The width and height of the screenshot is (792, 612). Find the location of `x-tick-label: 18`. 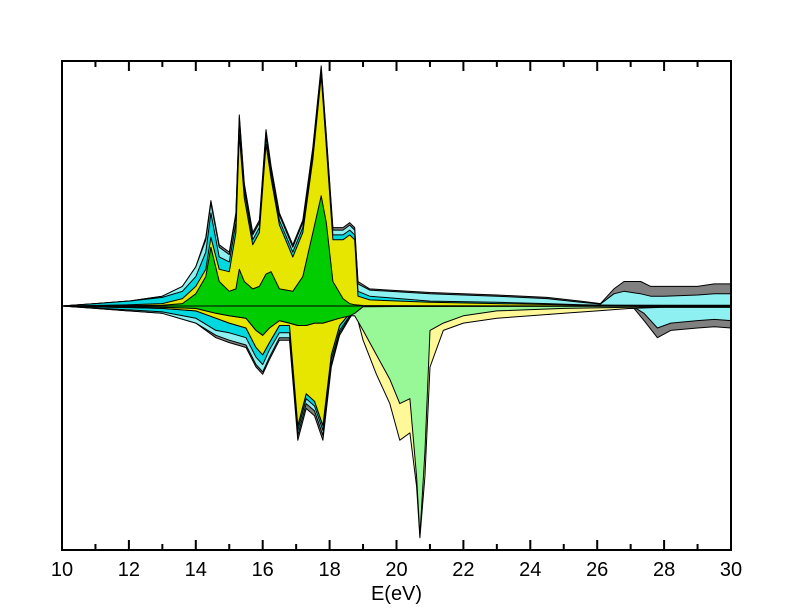

x-tick-label: 18 is located at coordinates (329, 570).